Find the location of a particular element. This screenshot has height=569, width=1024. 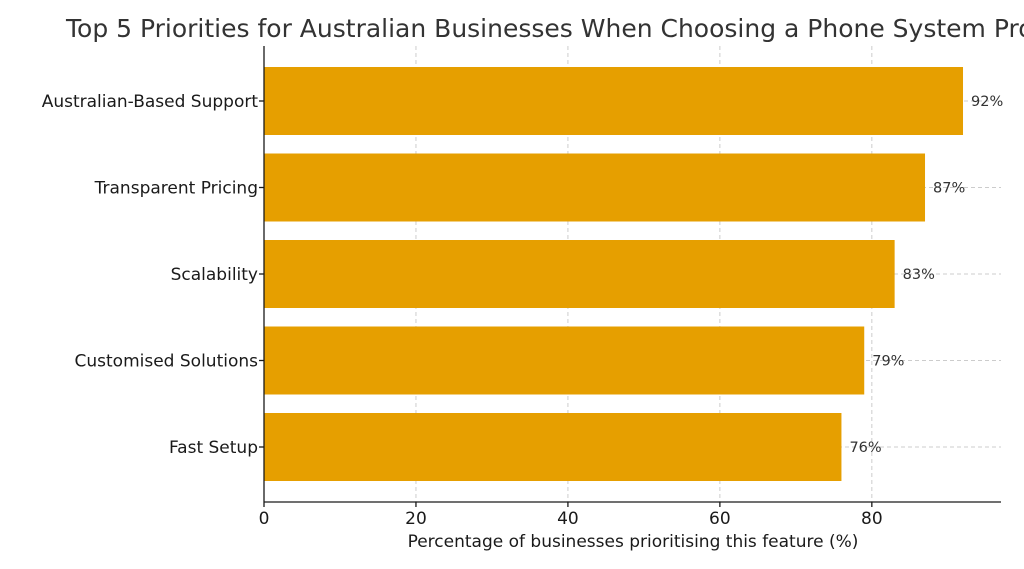

x-tick-label: 40 is located at coordinates (568, 519).